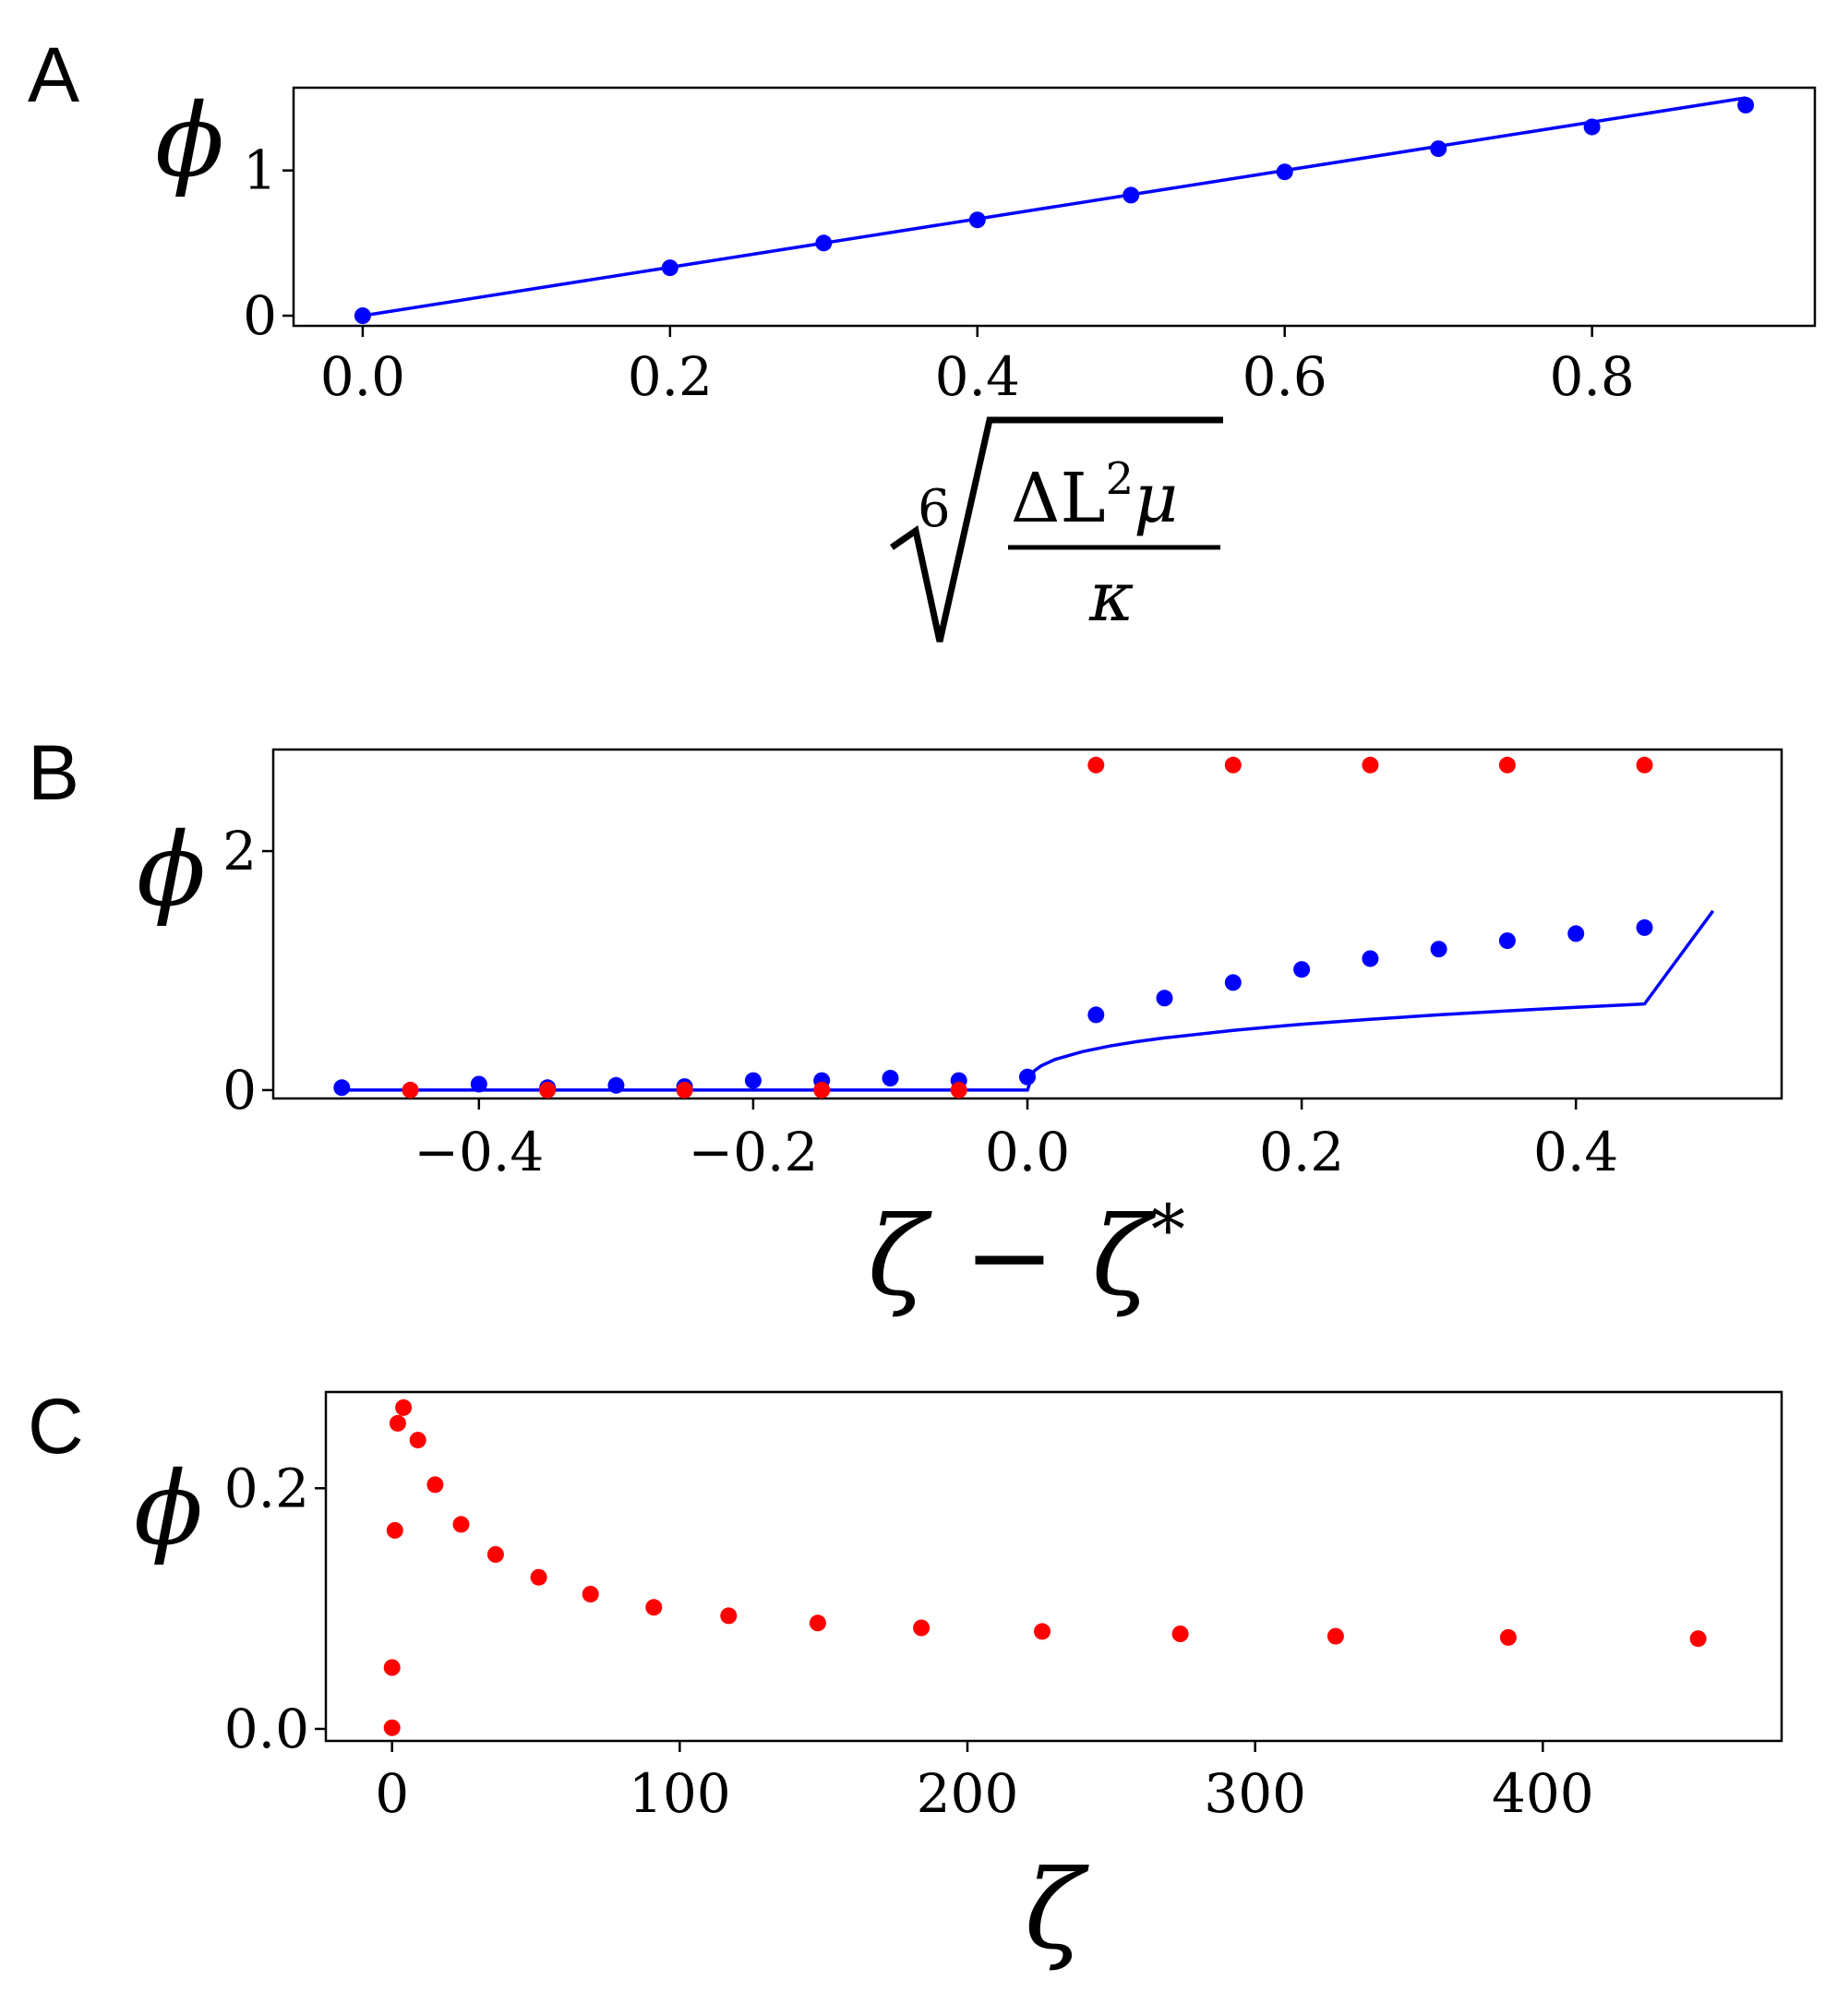  I want to click on panel-a-xtick-label: 0.6, so click(1285, 376).